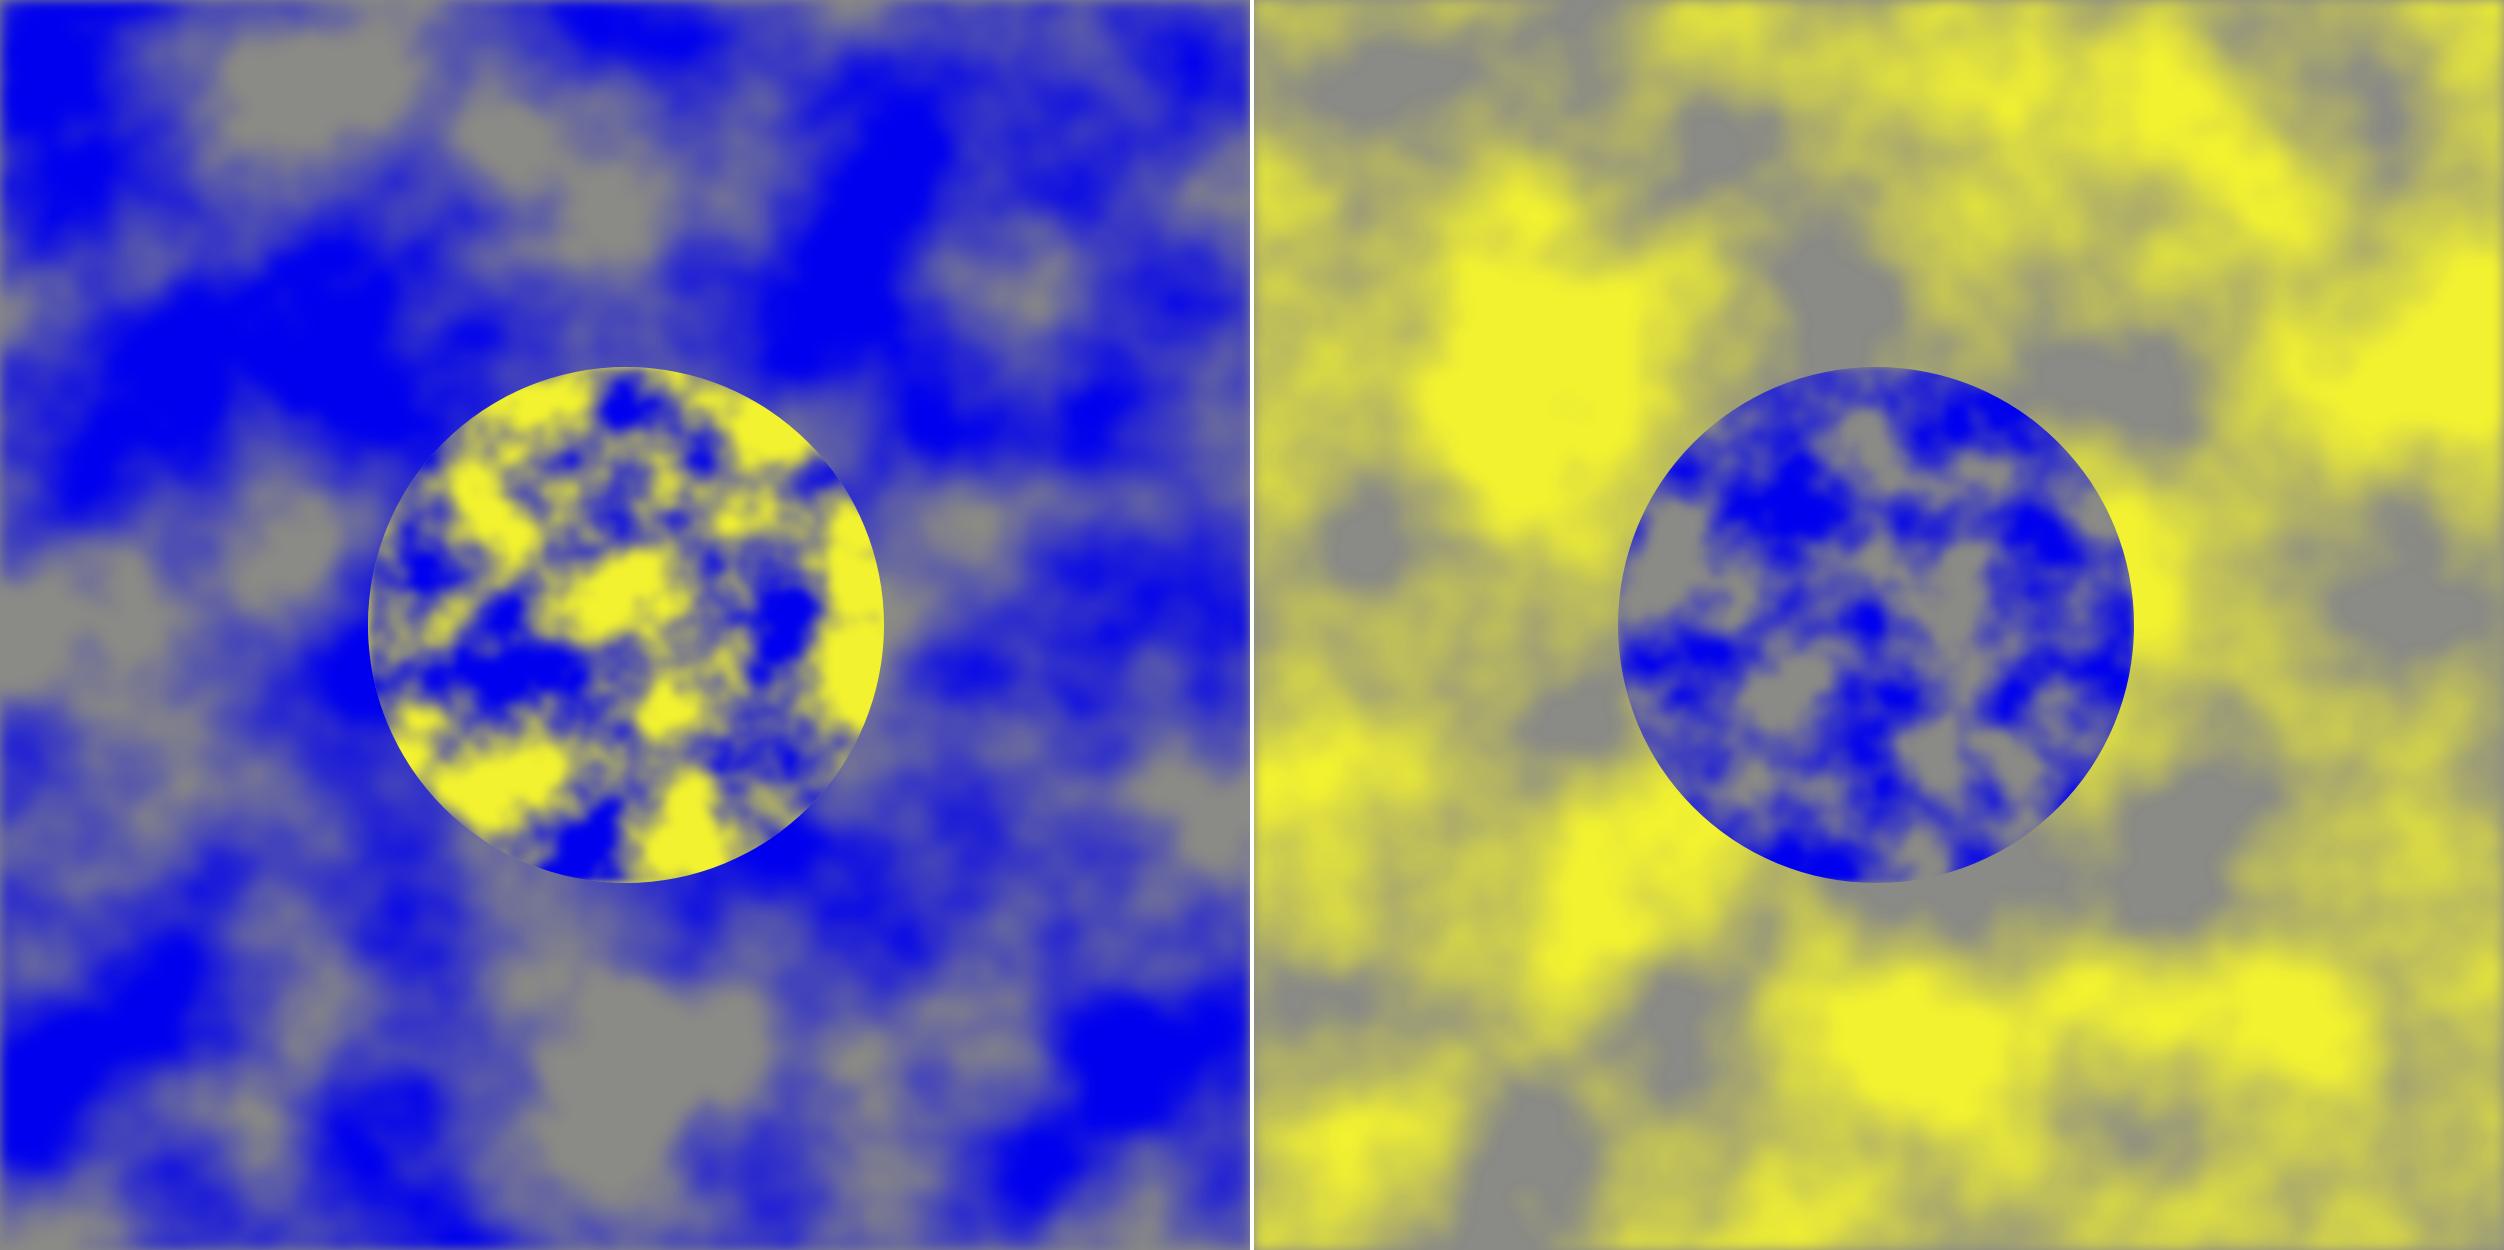 The height and width of the screenshot is (1250, 2504). I want to click on panel-divider, so click(1252, 625).